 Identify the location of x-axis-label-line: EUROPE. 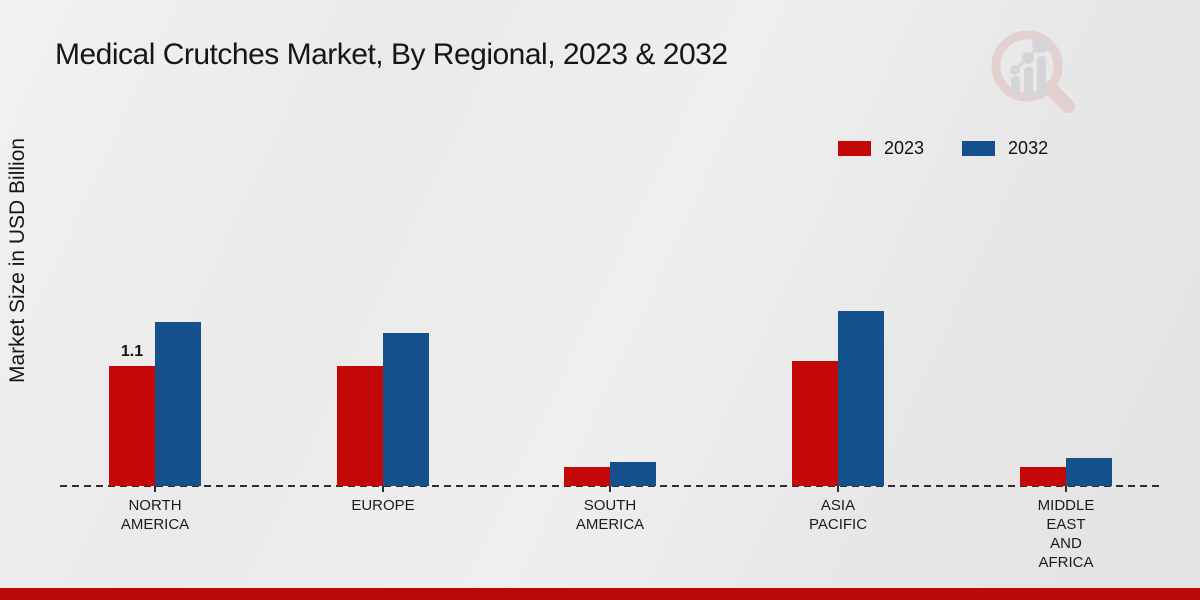
(383, 505).